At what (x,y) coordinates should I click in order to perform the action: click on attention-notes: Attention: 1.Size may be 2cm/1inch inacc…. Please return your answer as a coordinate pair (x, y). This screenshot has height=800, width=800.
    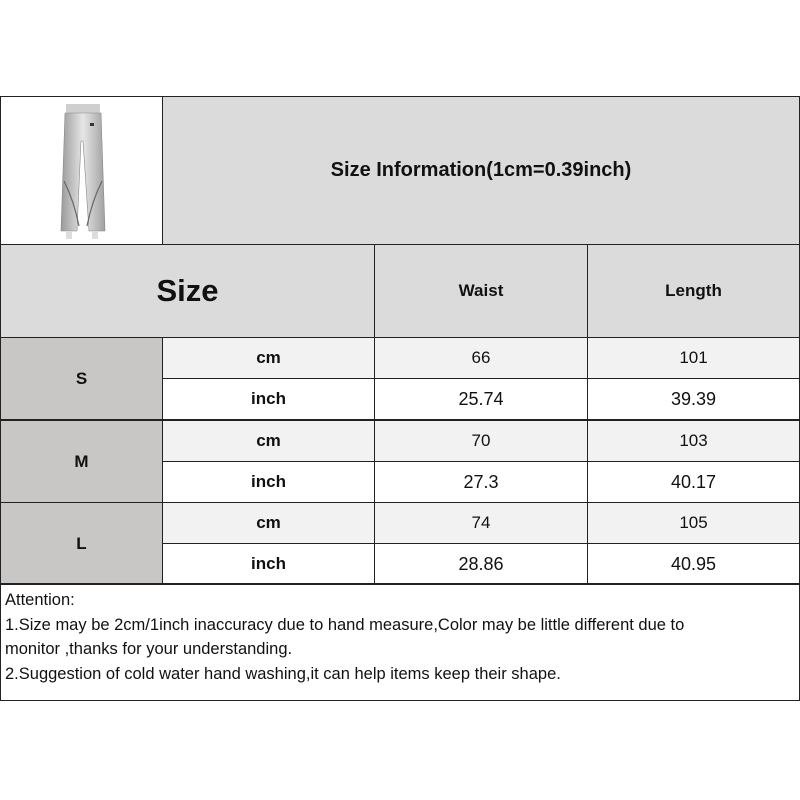
    Looking at the image, I should click on (400, 642).